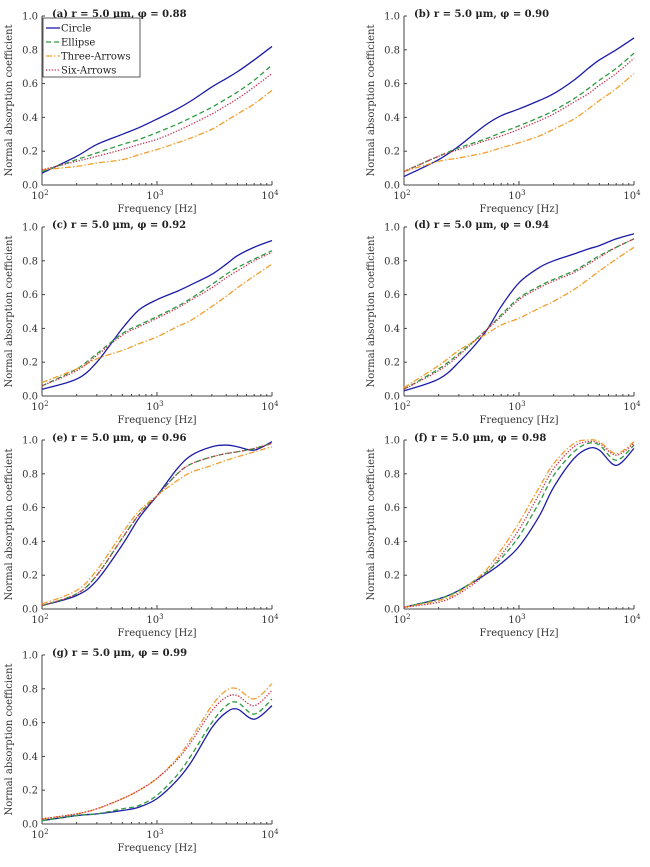 This screenshot has height=867, width=650. Describe the element at coordinates (119, 653) in the screenshot. I see `panel-title: (g) r = 5.0 μm, φ = 0.99` at that location.